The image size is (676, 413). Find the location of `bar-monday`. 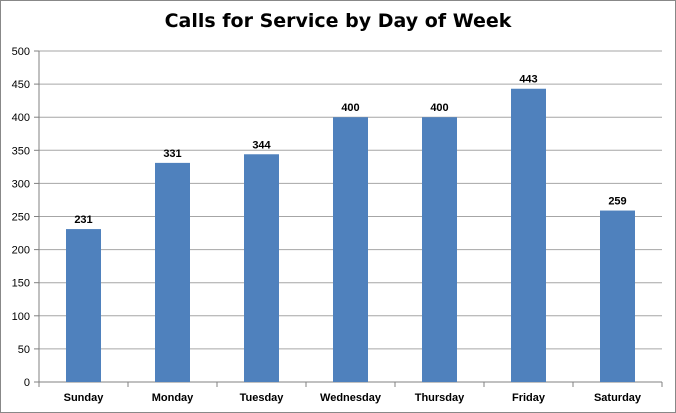

bar-monday is located at coordinates (172, 272).